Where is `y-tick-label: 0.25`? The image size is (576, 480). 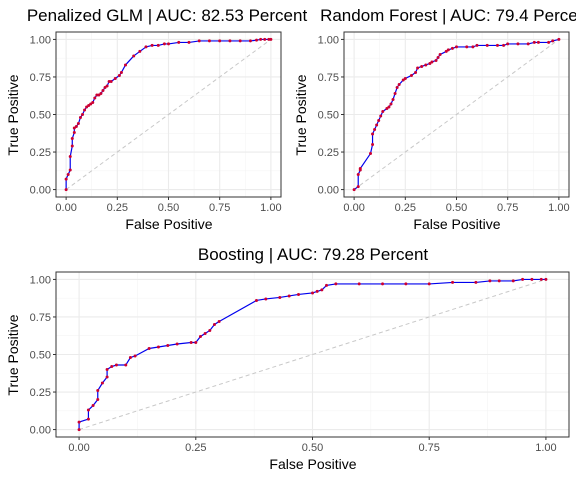
y-tick-label: 0.25 is located at coordinates (40, 393).